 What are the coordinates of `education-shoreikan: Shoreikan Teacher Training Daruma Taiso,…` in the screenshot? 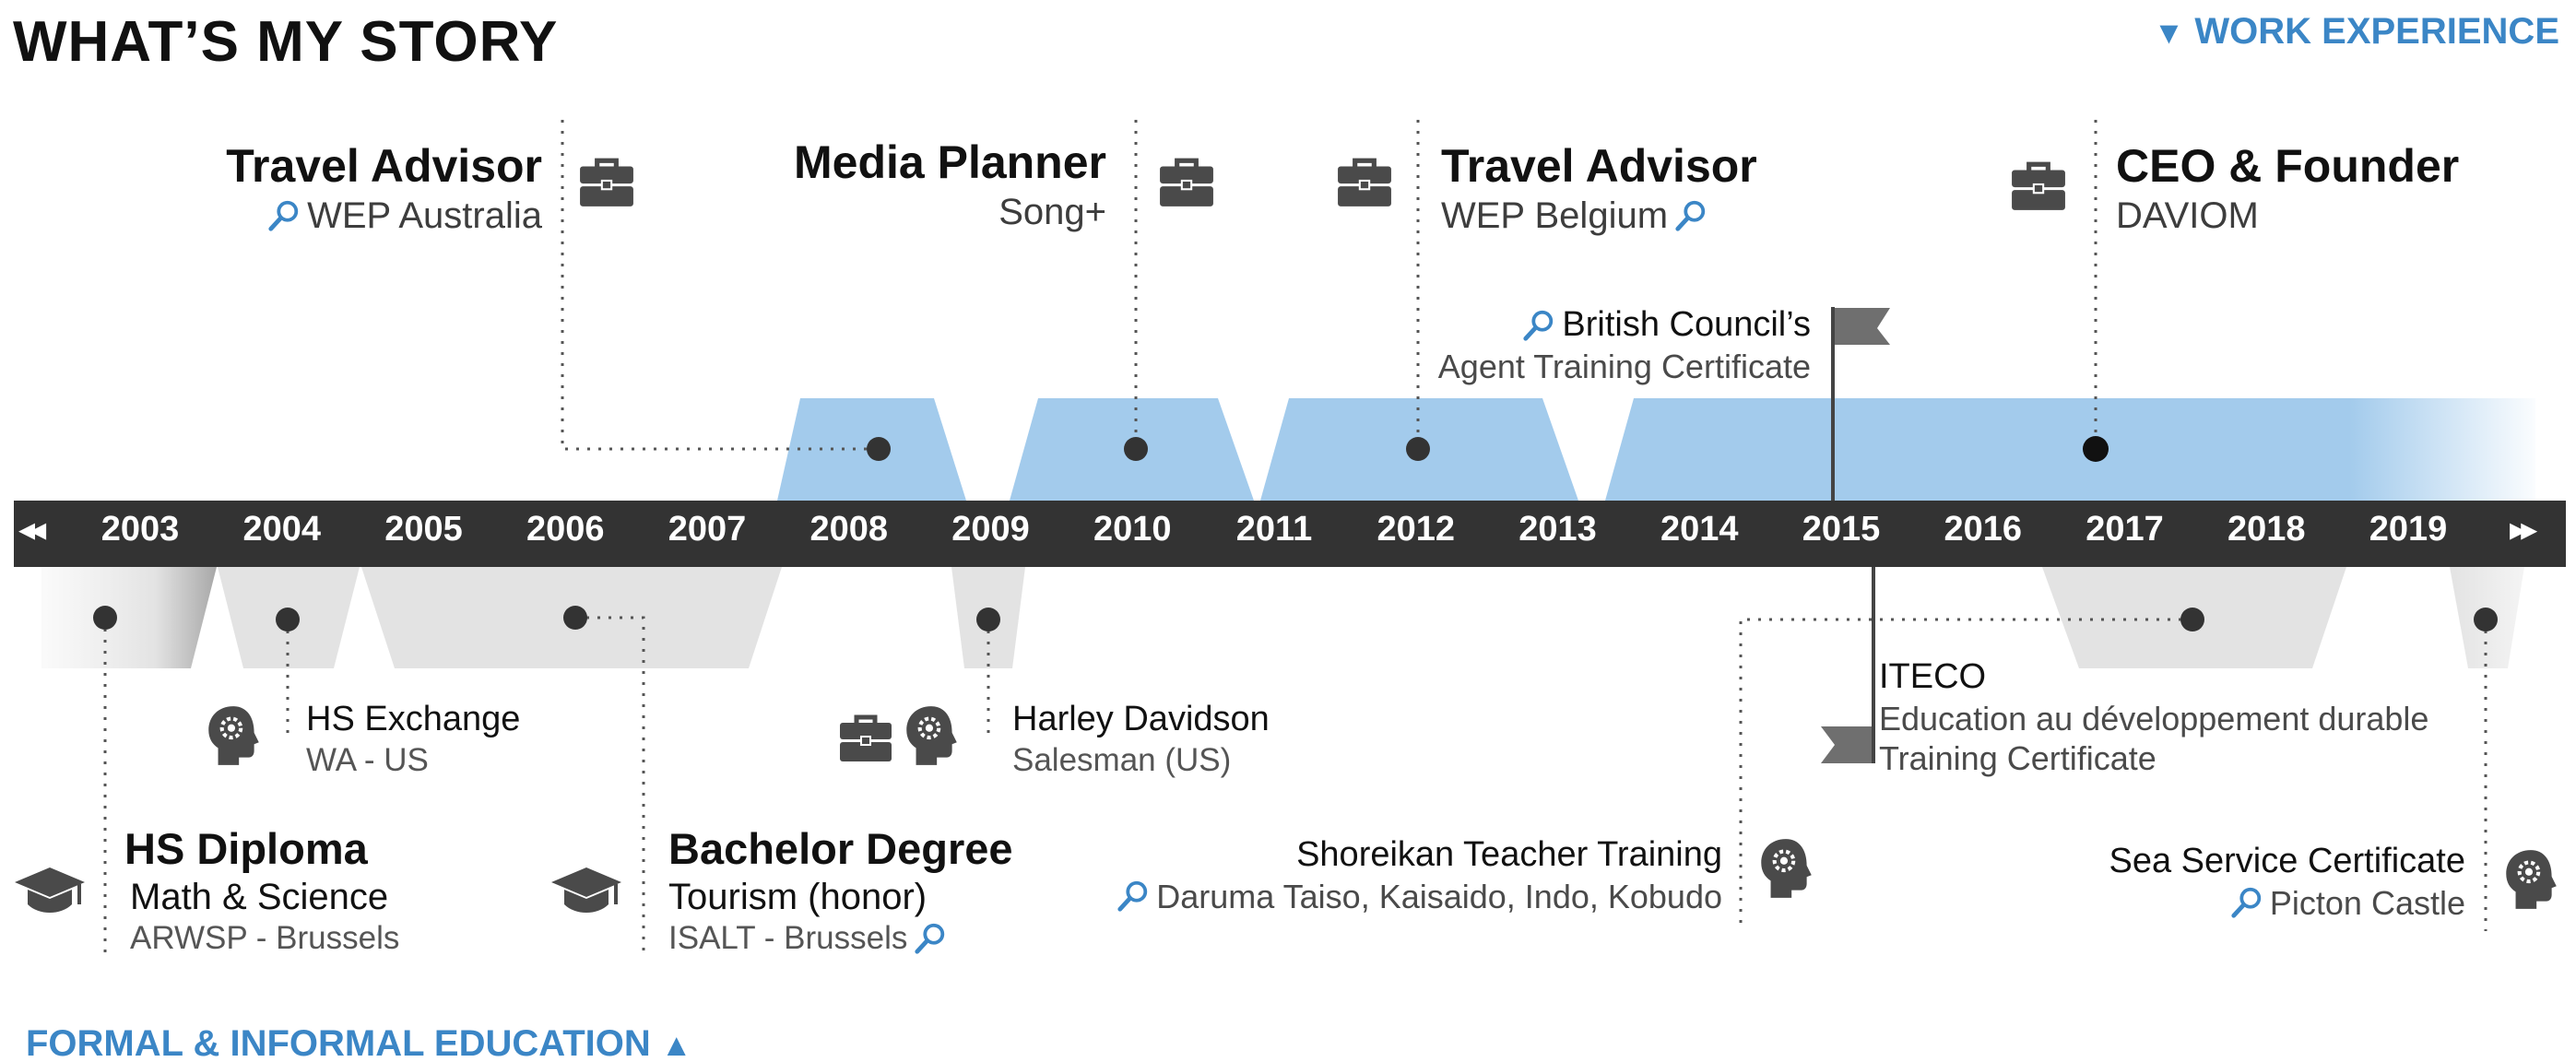 It's located at (1419, 875).